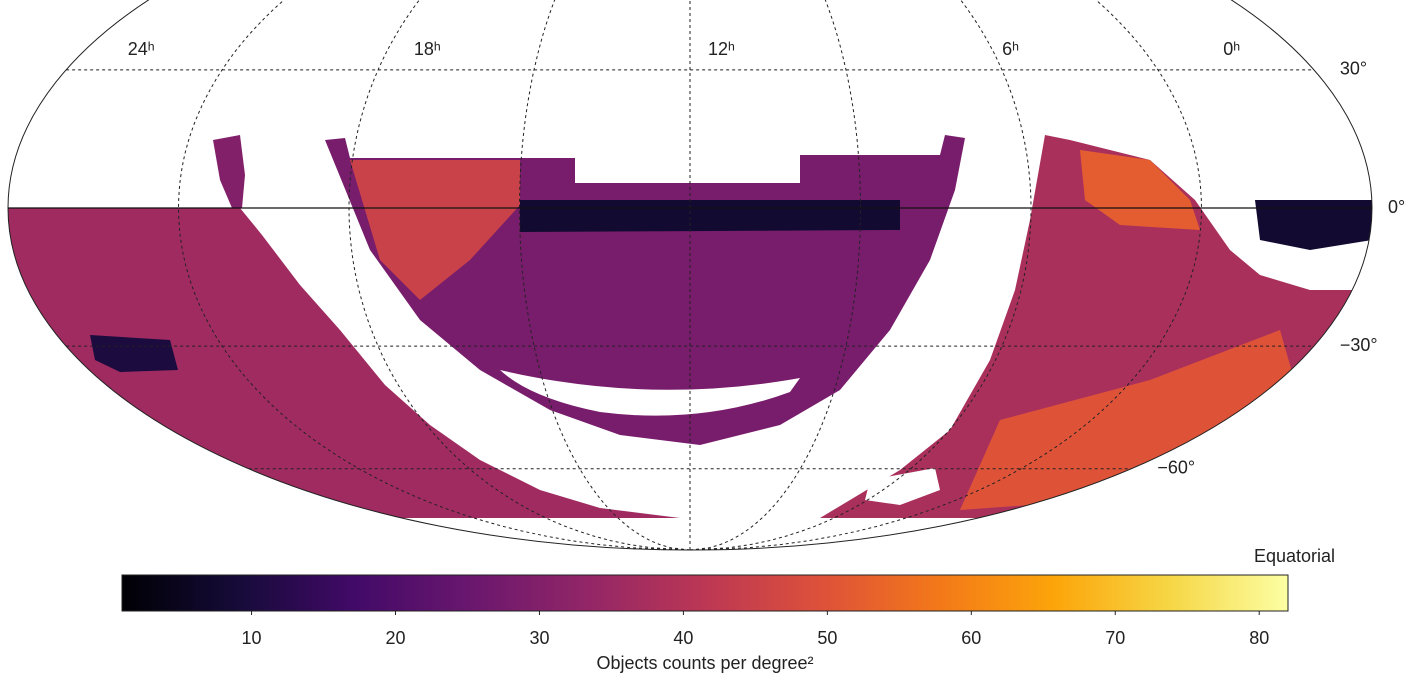  I want to click on ra-label: 24ʰ, so click(141, 49).